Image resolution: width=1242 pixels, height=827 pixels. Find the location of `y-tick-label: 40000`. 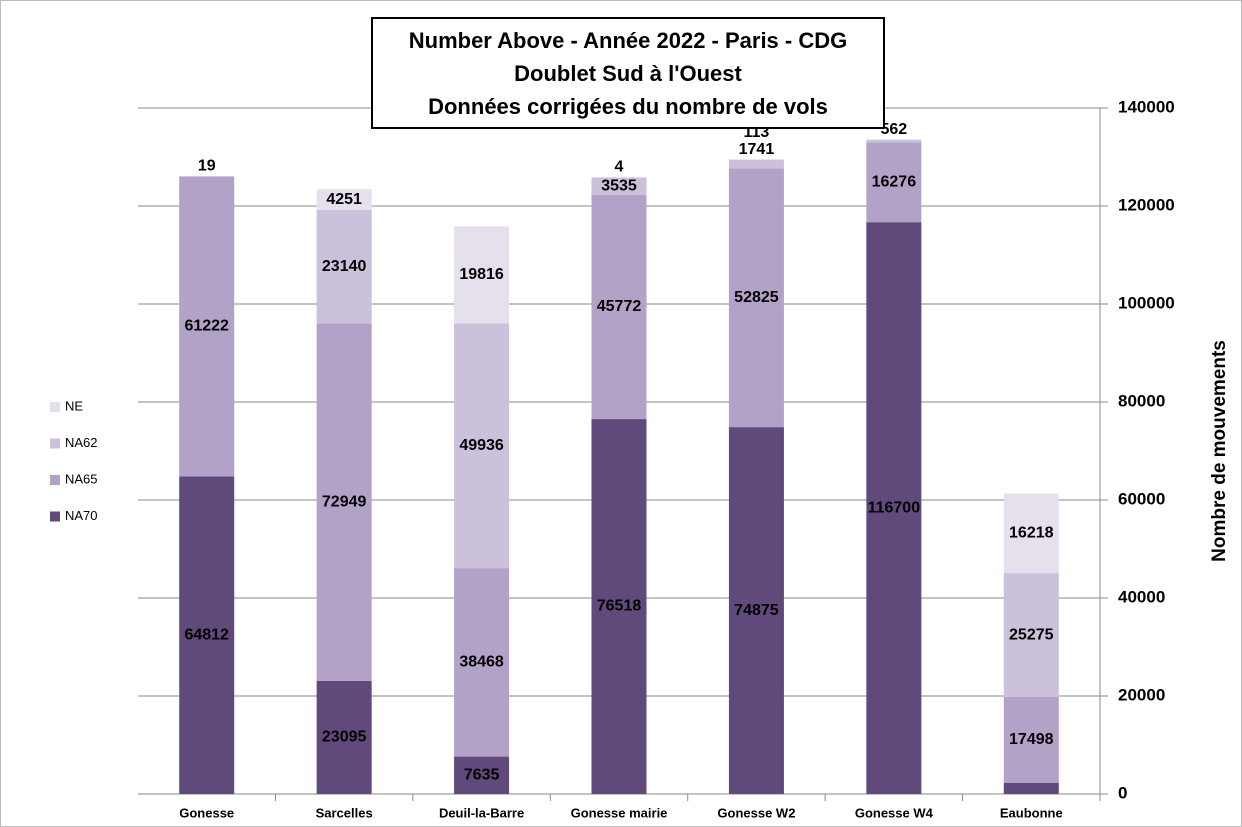

y-tick-label: 40000 is located at coordinates (1141, 596).